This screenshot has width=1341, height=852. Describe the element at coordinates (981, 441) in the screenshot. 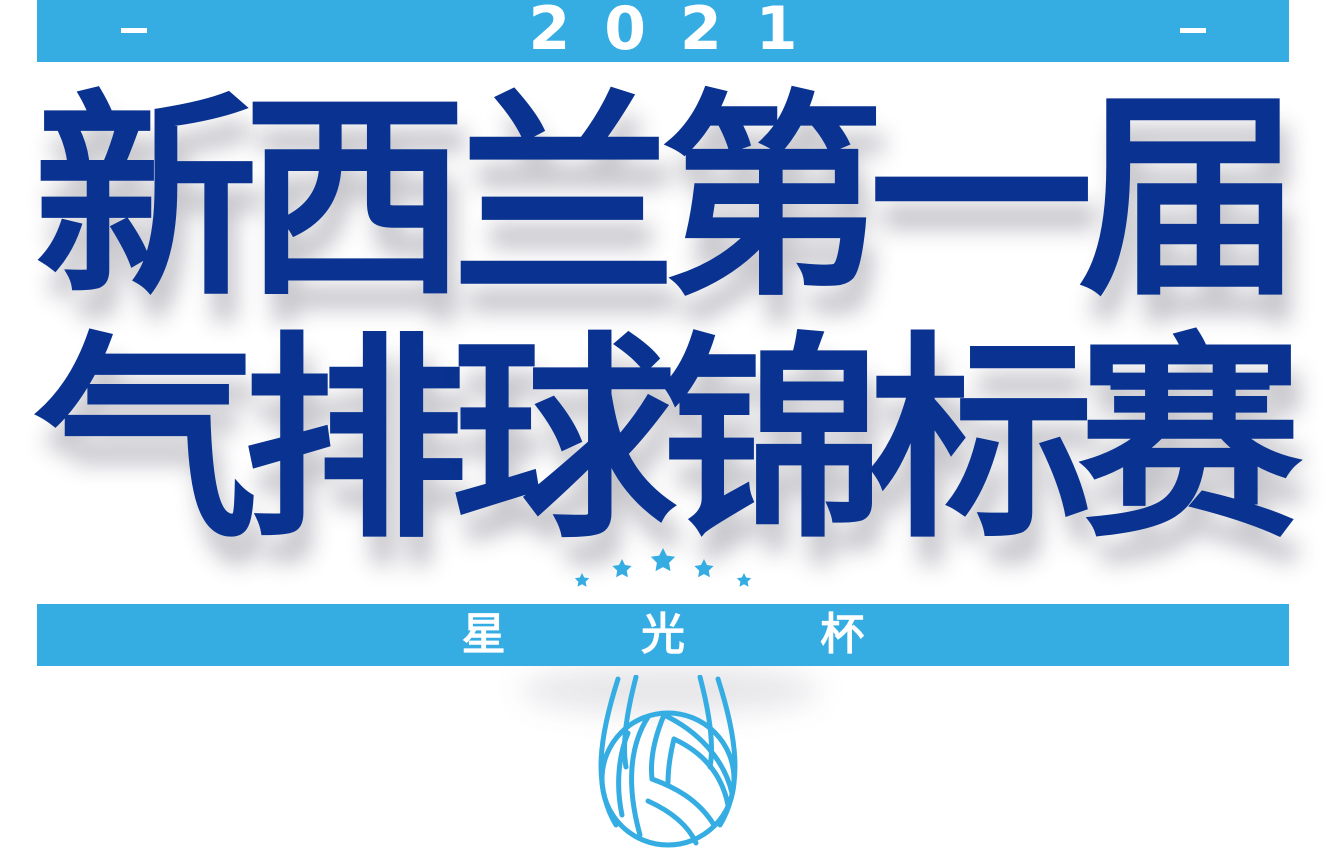

I see `title-char: 标` at that location.